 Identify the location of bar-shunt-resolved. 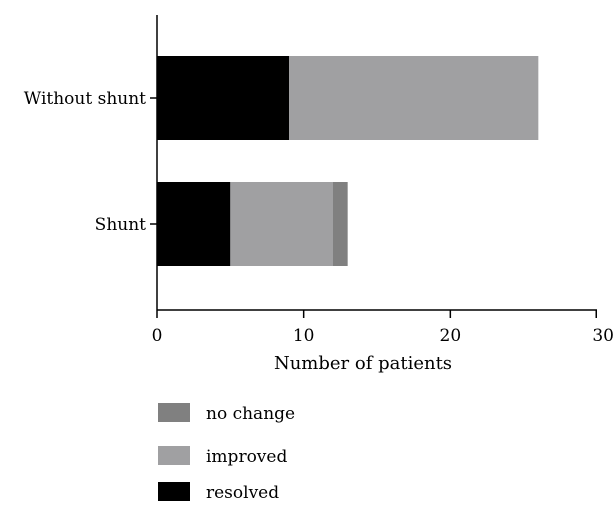
(194, 224).